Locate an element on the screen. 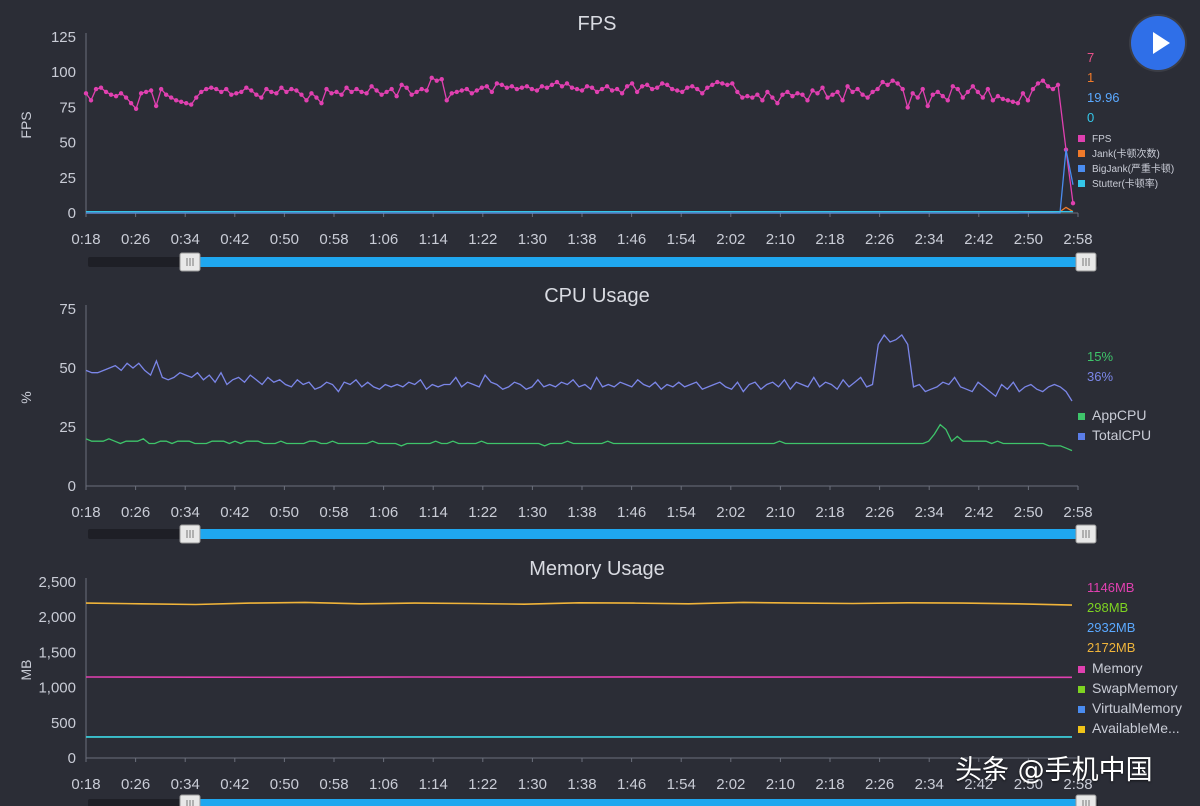  x-tick-label: 1:06 is located at coordinates (383, 512).